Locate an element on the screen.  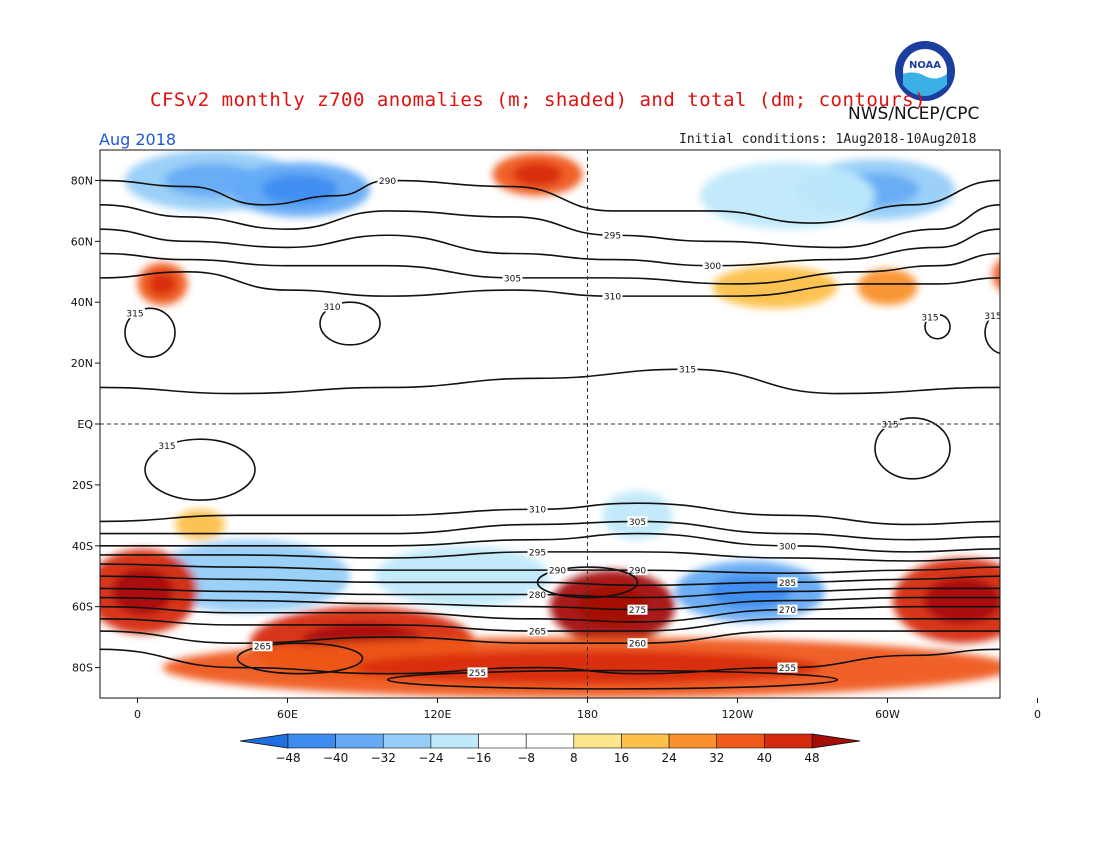
y-axis-ticks: 80N 60N 40N 20N EQ 20S 40S 60S 80S is located at coordinates (85, 424).